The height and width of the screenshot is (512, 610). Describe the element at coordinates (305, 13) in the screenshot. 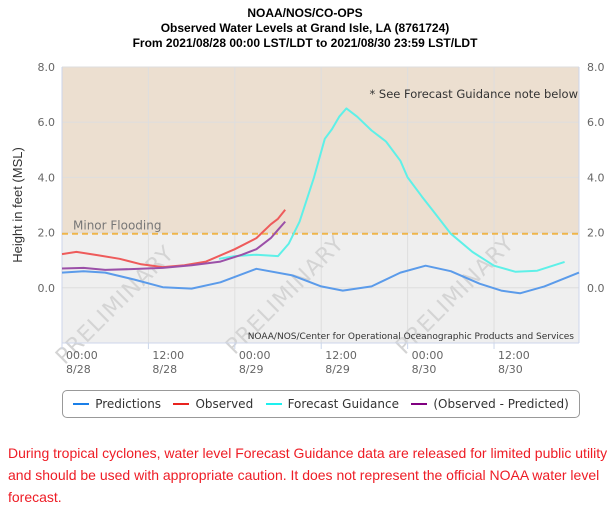

I see `chart-supertitle: NOAA/NOS/CO-OPS` at that location.